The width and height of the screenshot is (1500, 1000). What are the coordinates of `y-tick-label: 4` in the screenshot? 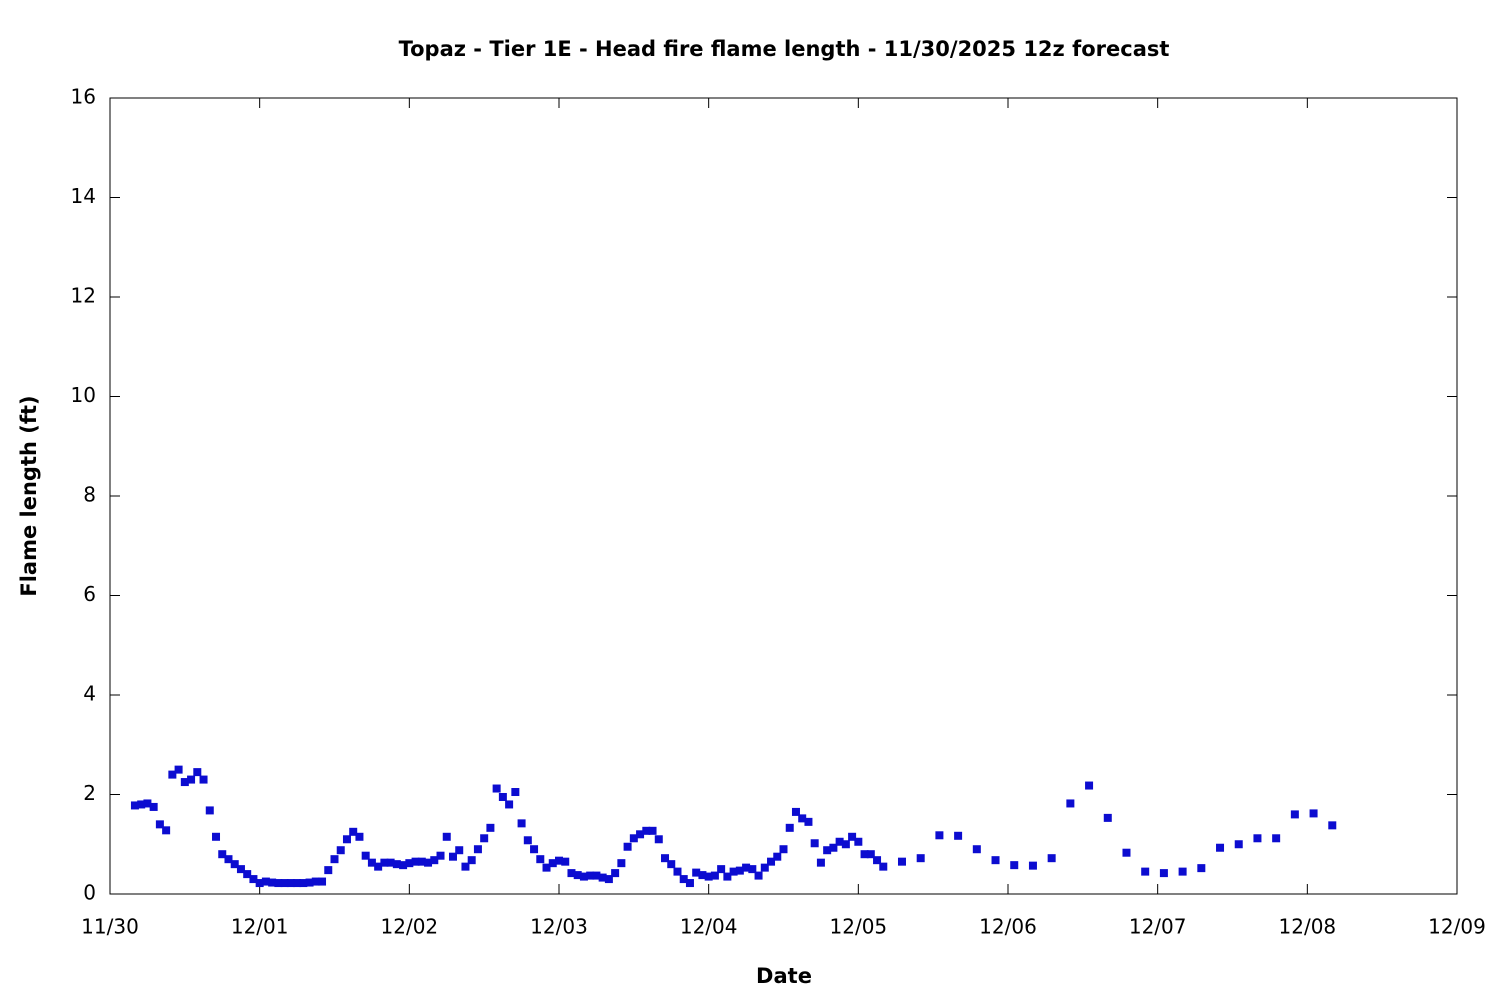 It's located at (89, 694).